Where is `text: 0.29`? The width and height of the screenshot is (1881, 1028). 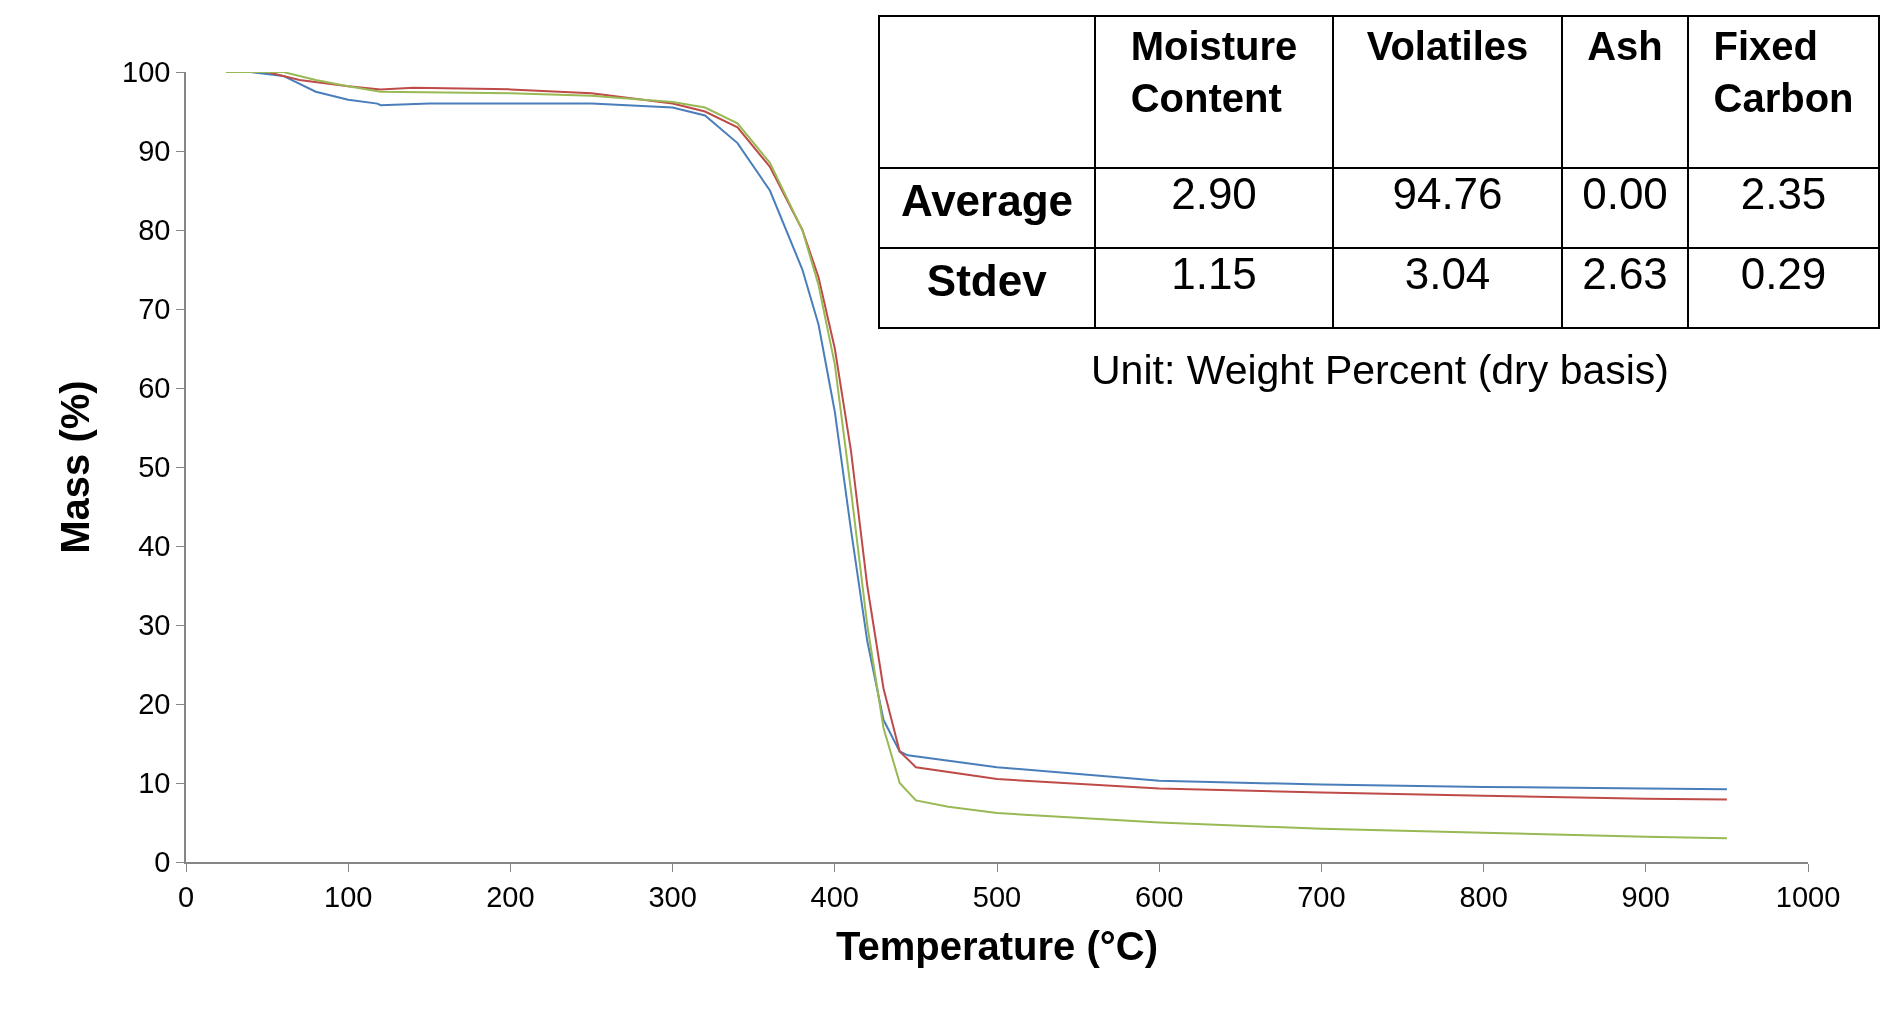
text: 0.29 is located at coordinates (1783, 273).